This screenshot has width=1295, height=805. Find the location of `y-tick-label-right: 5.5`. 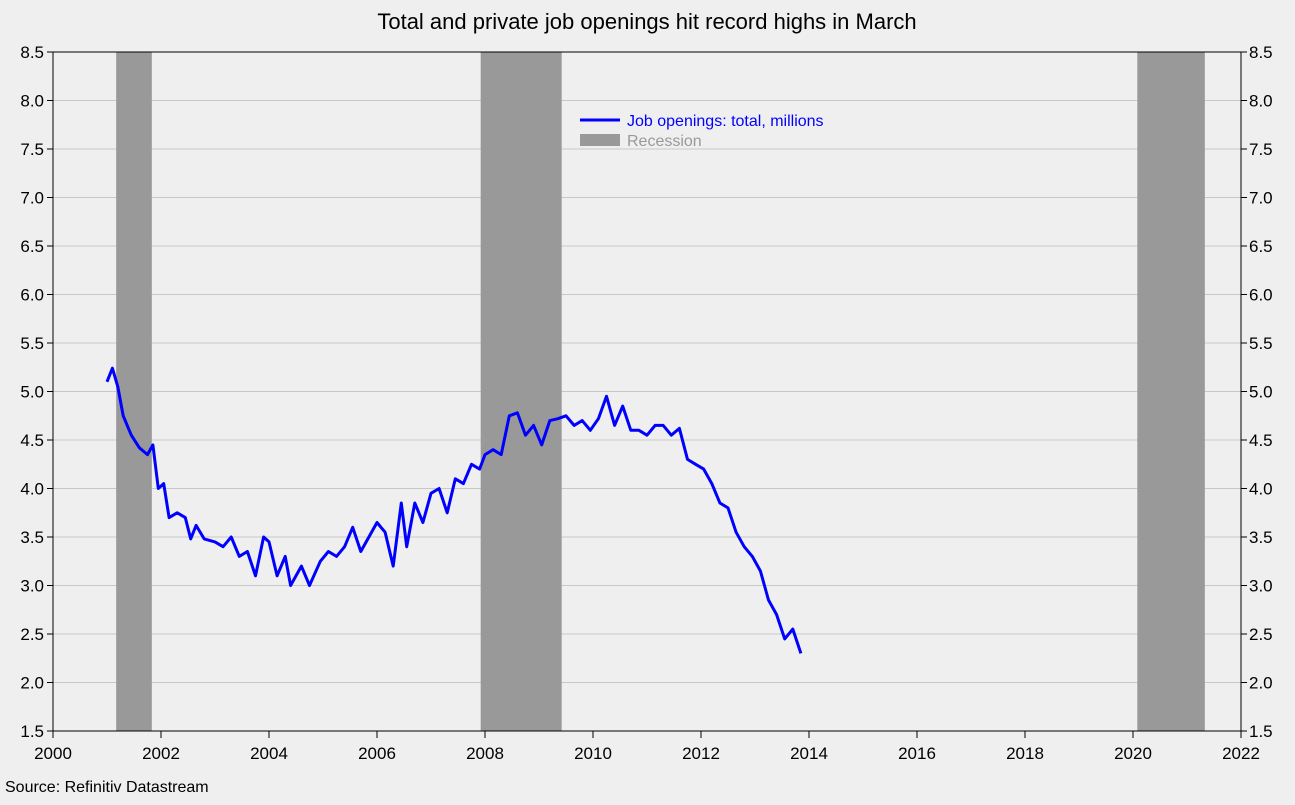

y-tick-label-right: 5.5 is located at coordinates (1261, 343).